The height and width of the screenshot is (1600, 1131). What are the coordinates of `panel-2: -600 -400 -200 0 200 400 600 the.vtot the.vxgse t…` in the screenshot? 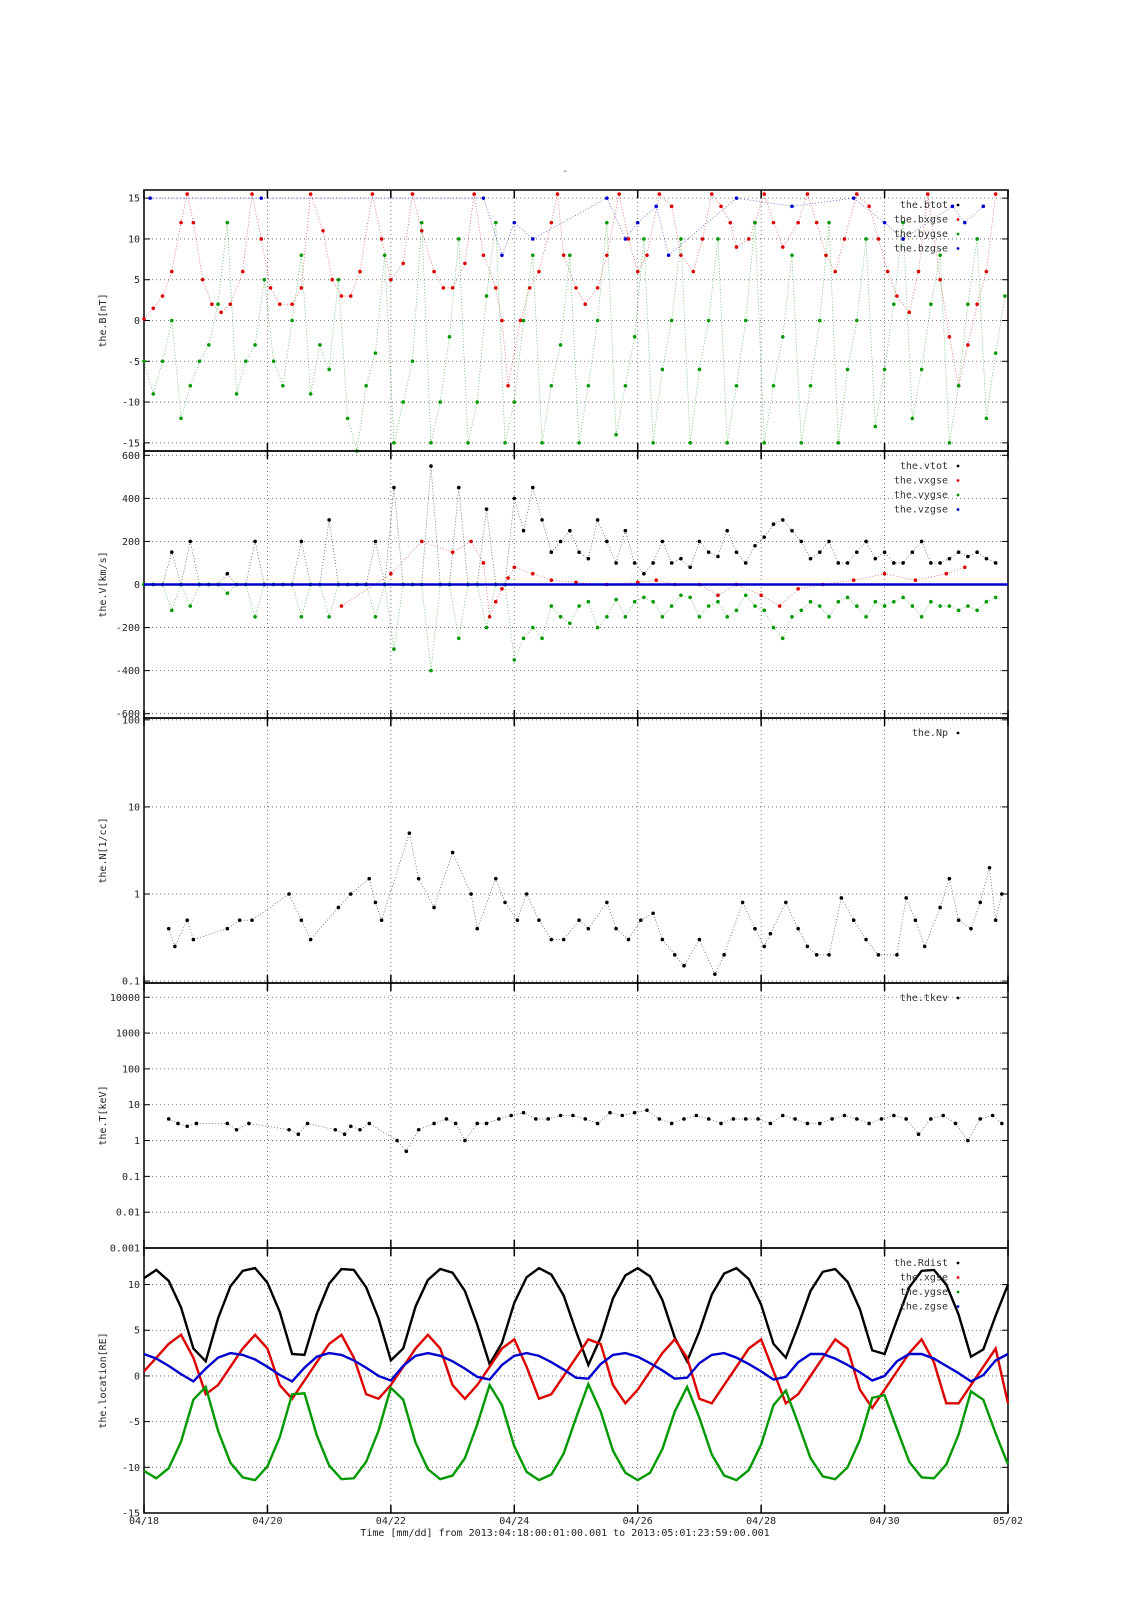 It's located at (553, 585).